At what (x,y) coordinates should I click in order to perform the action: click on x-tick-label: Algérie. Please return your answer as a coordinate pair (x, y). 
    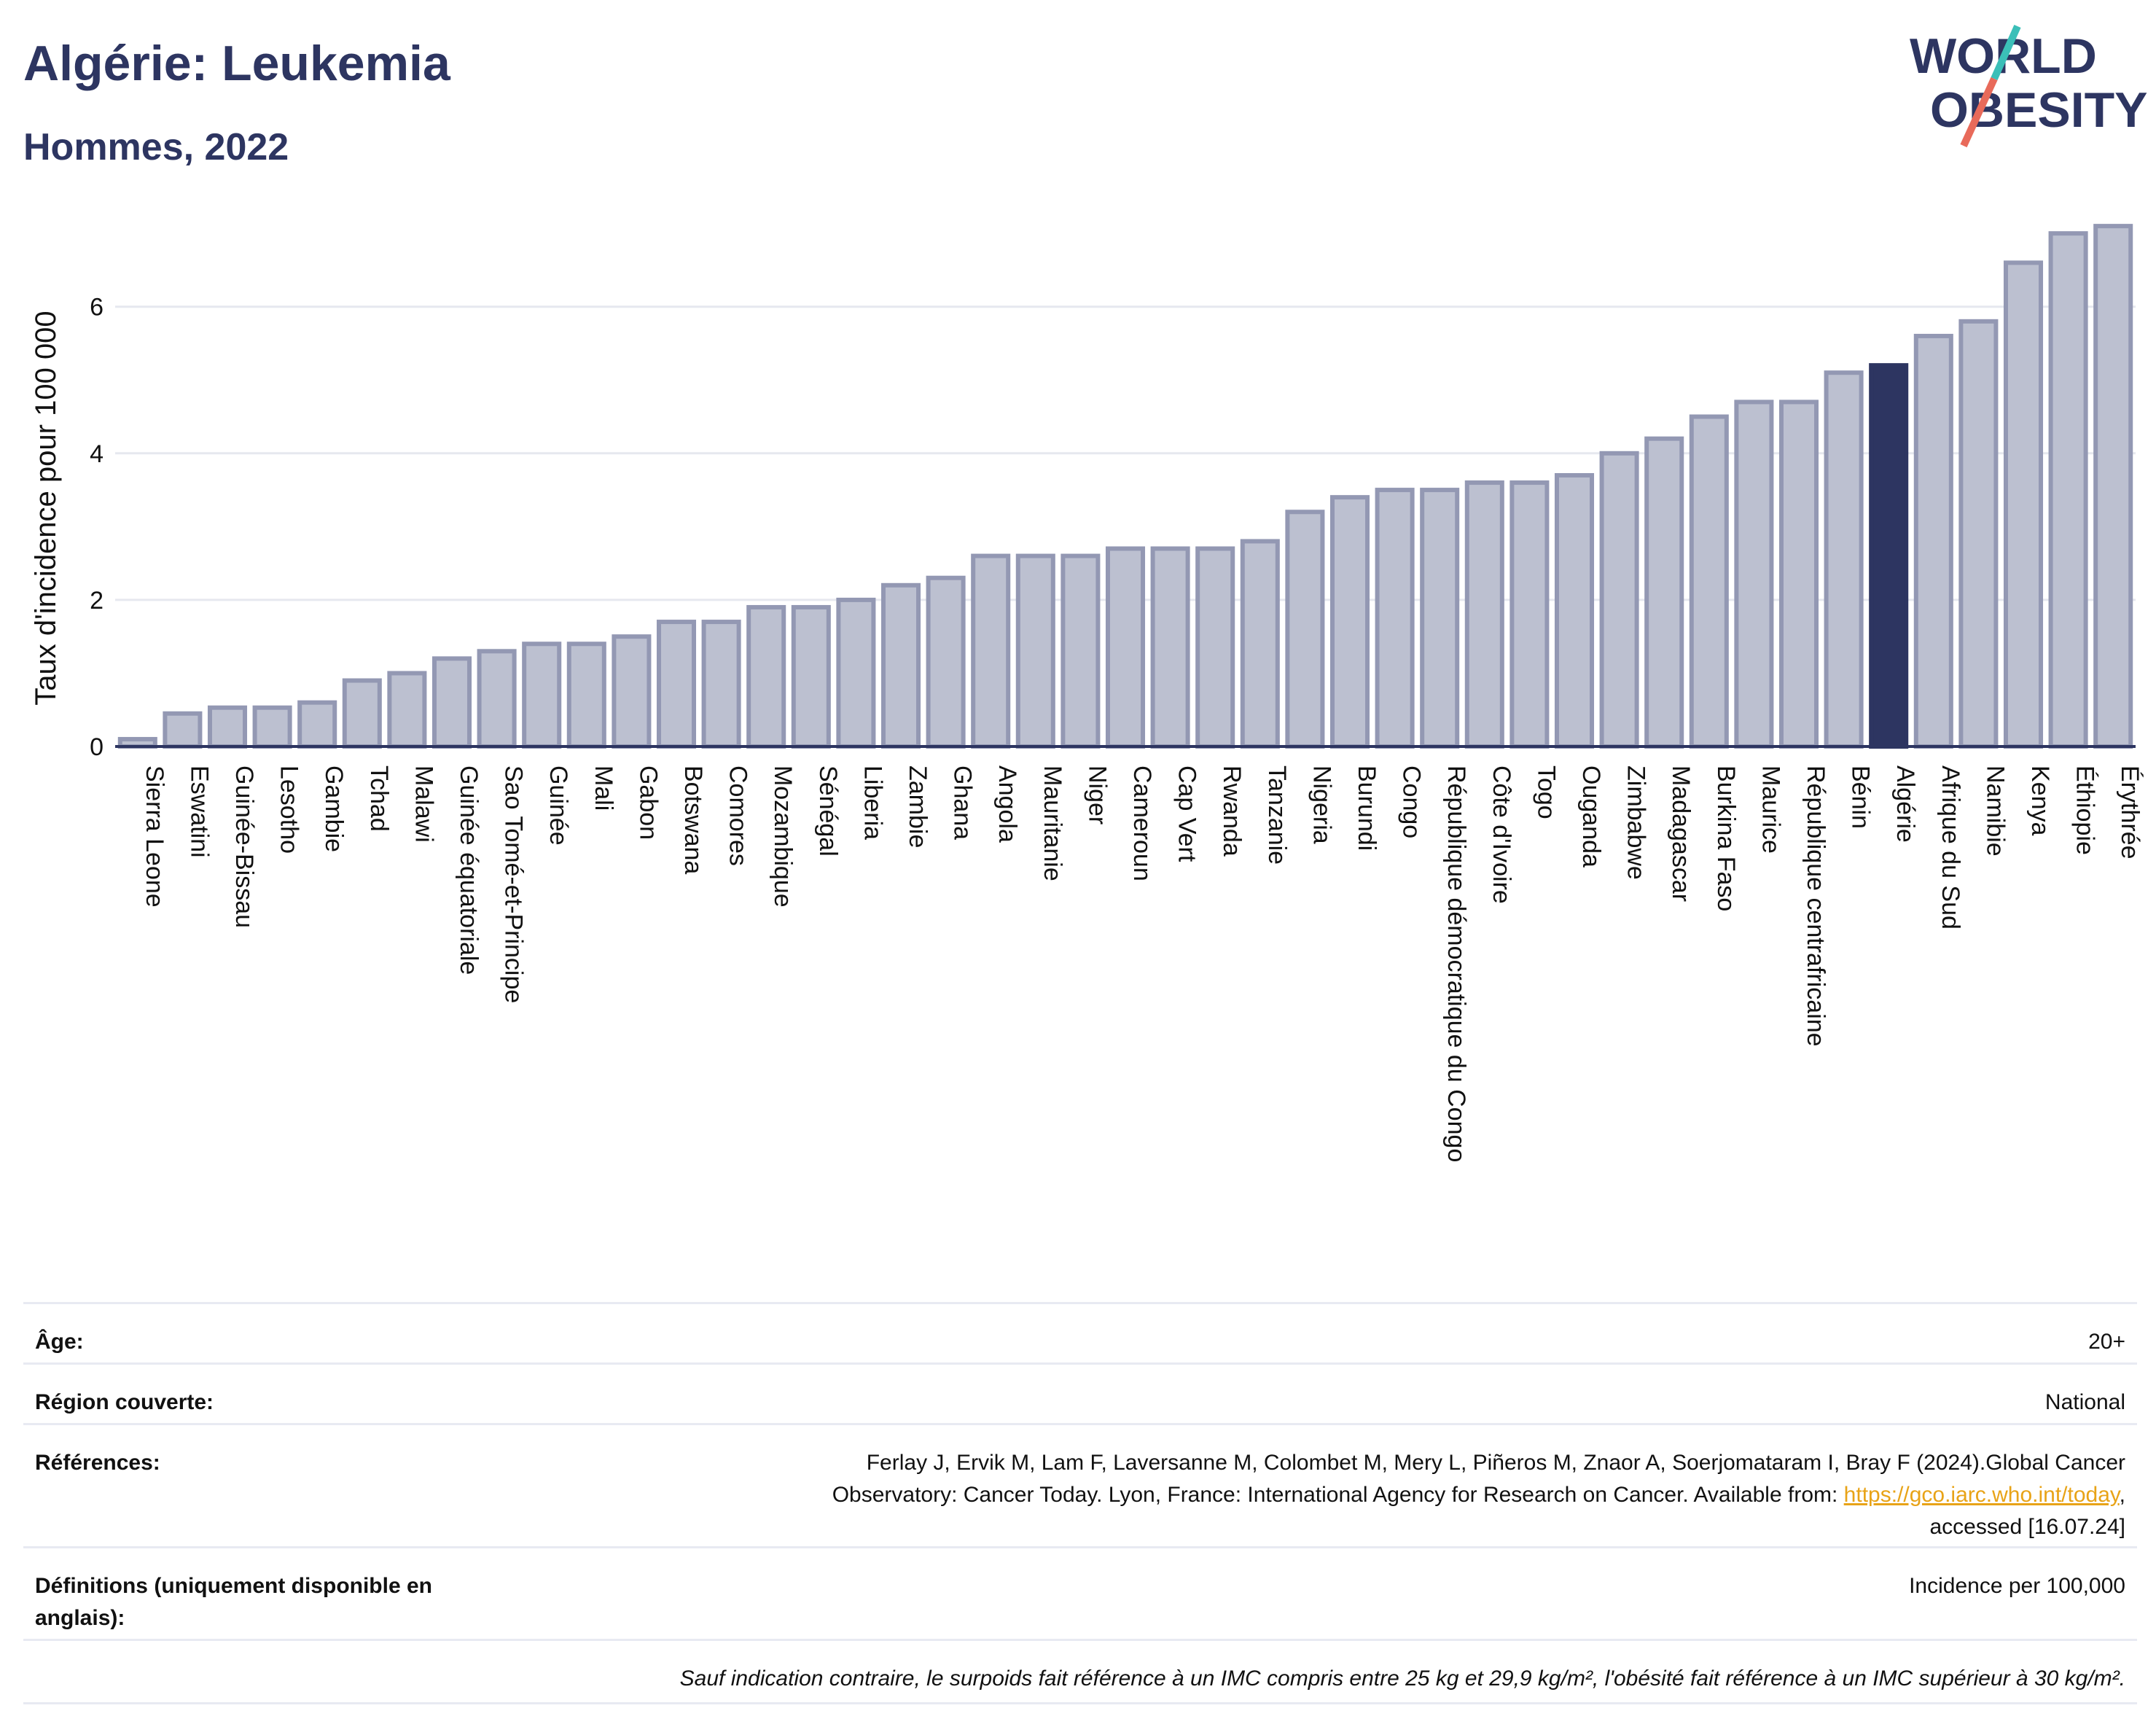
    Looking at the image, I should click on (1905, 804).